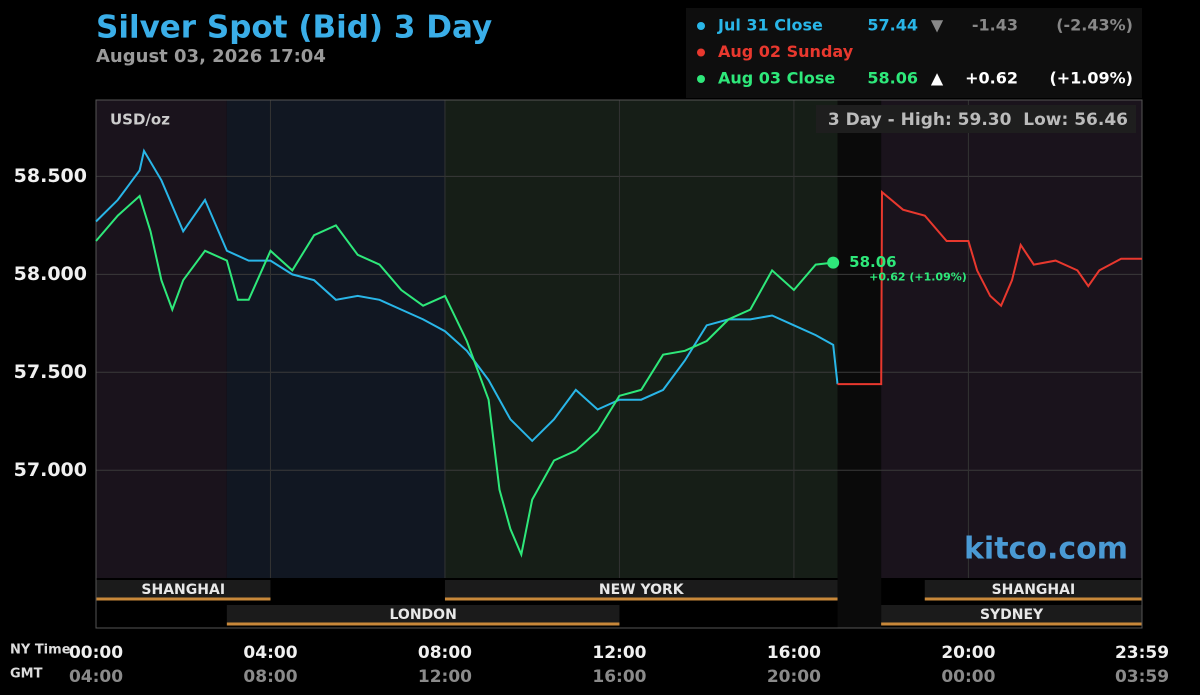 Image resolution: width=1200 pixels, height=695 pixels. What do you see at coordinates (50, 176) in the screenshot?
I see `y-tick-label: 58.500` at bounding box center [50, 176].